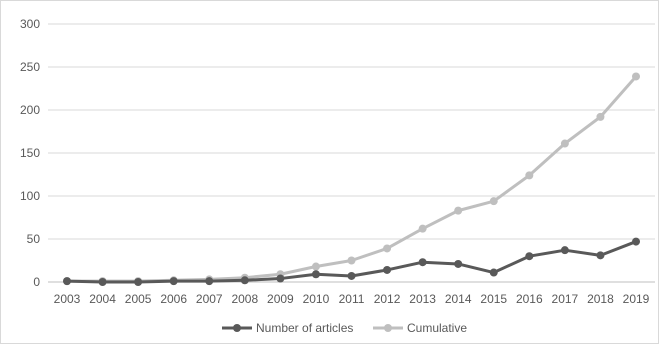  I want to click on x-tick-label: 2012, so click(387, 299).